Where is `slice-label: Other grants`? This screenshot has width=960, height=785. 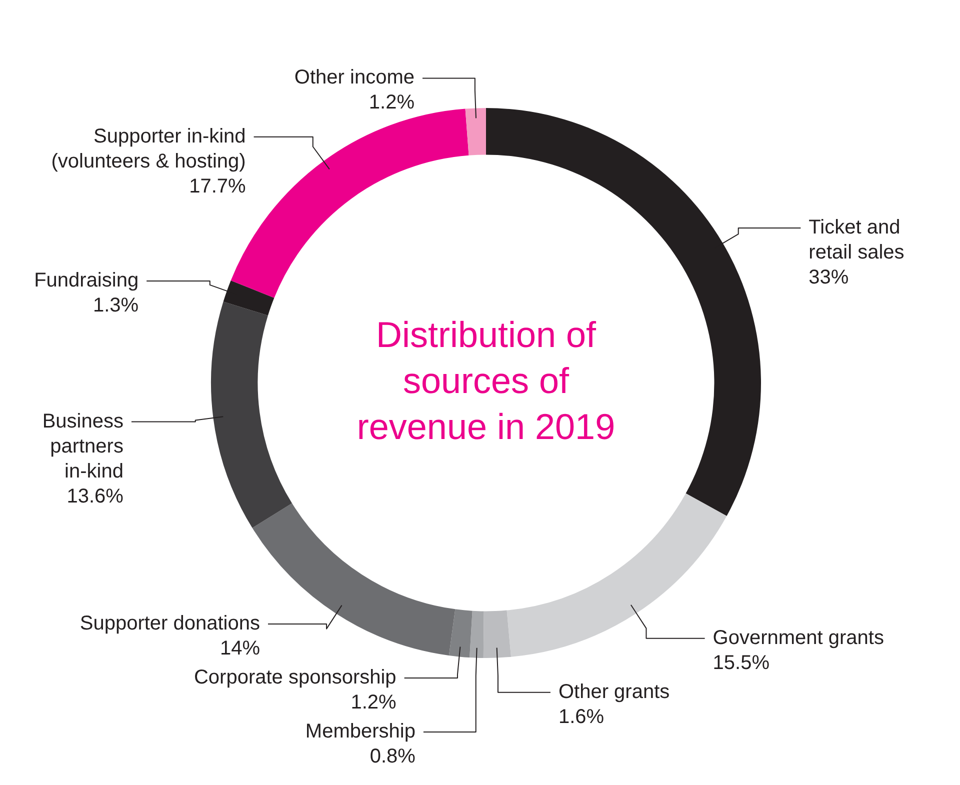 slice-label: Other grants is located at coordinates (614, 691).